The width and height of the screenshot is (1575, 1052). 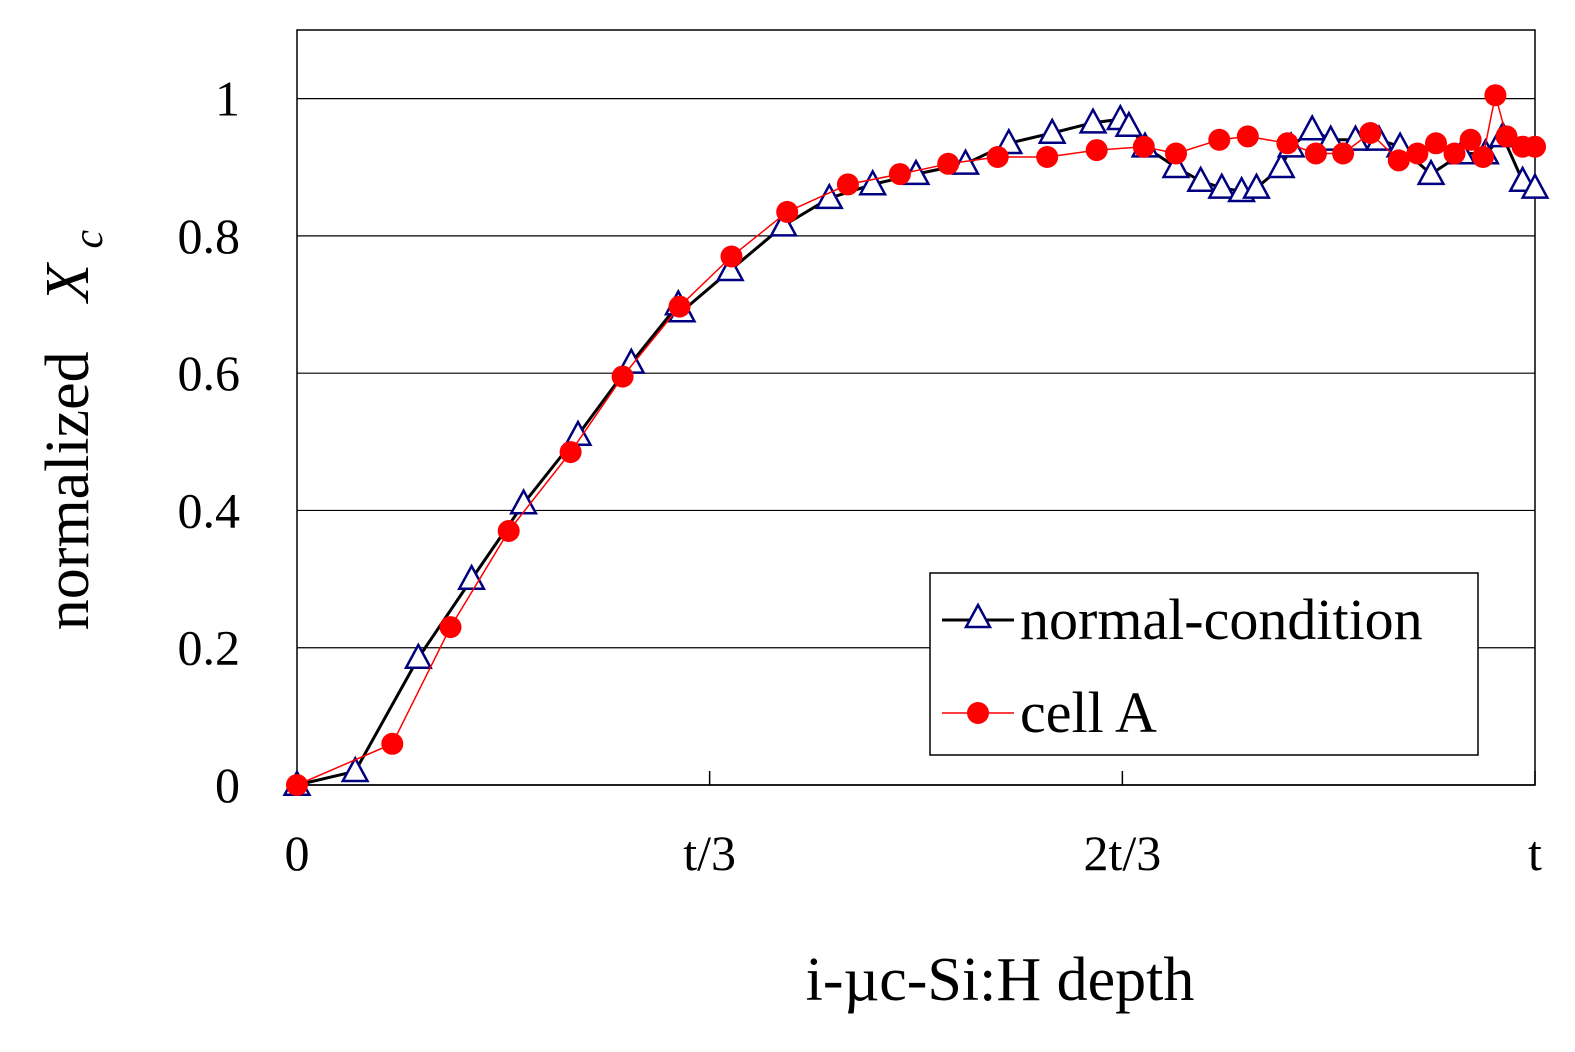 I want to click on y-tick-label-4: 0.8, so click(x=209, y=236).